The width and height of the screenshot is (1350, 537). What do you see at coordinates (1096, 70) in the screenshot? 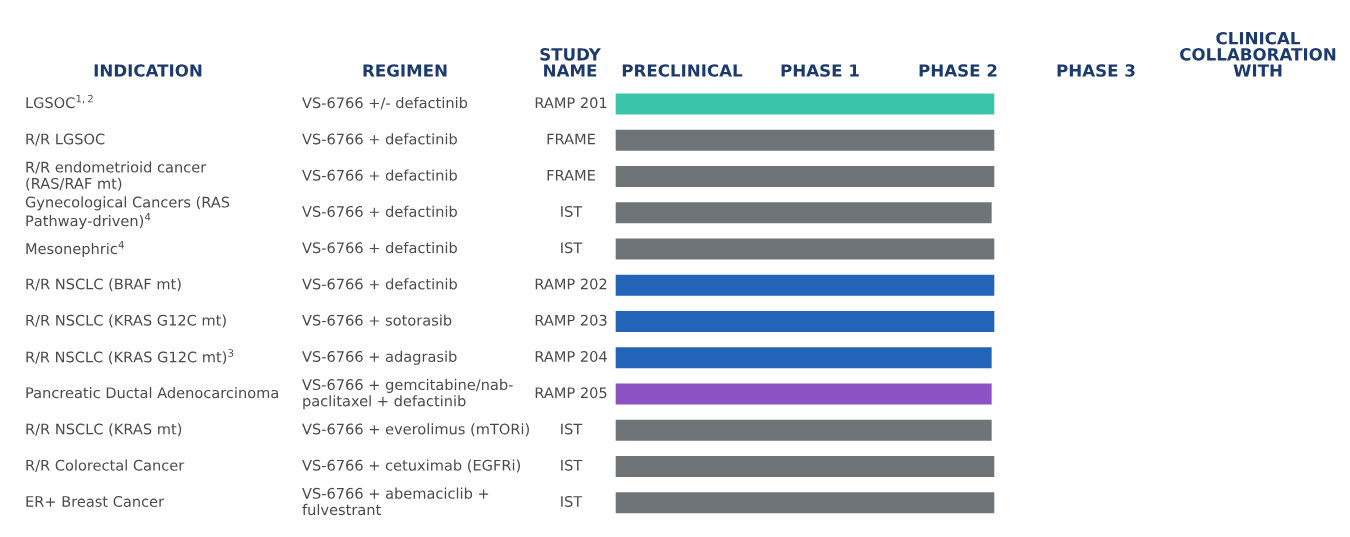
I see `text: PHASE 3` at bounding box center [1096, 70].